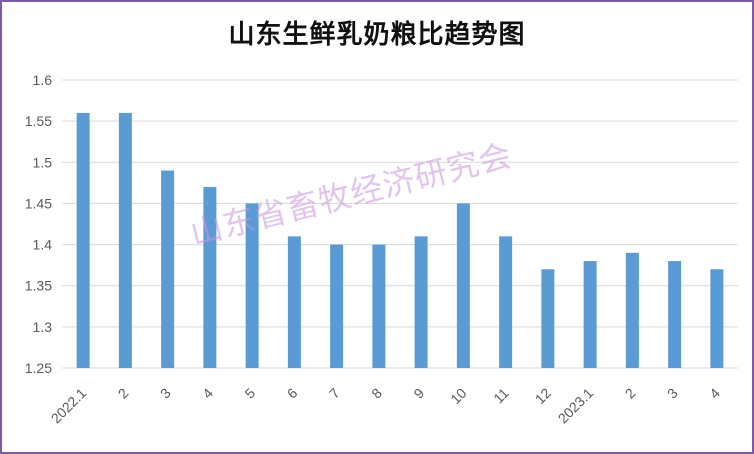 This screenshot has width=754, height=454. Describe the element at coordinates (38, 121) in the screenshot. I see `y-tick-label: 1.55` at that location.